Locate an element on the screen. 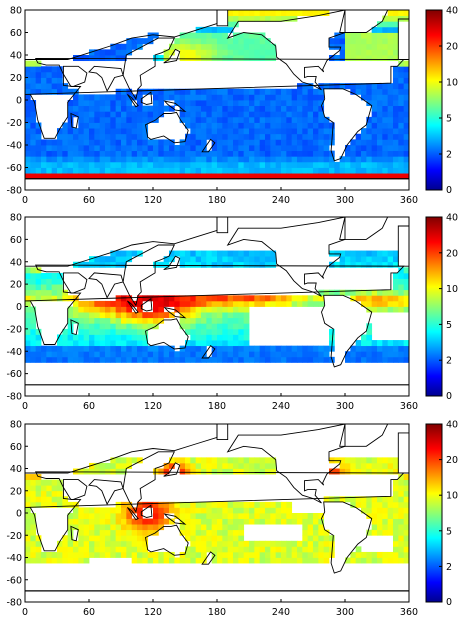 The height and width of the screenshot is (632, 466). x-tick-label: 300 is located at coordinates (345, 200).